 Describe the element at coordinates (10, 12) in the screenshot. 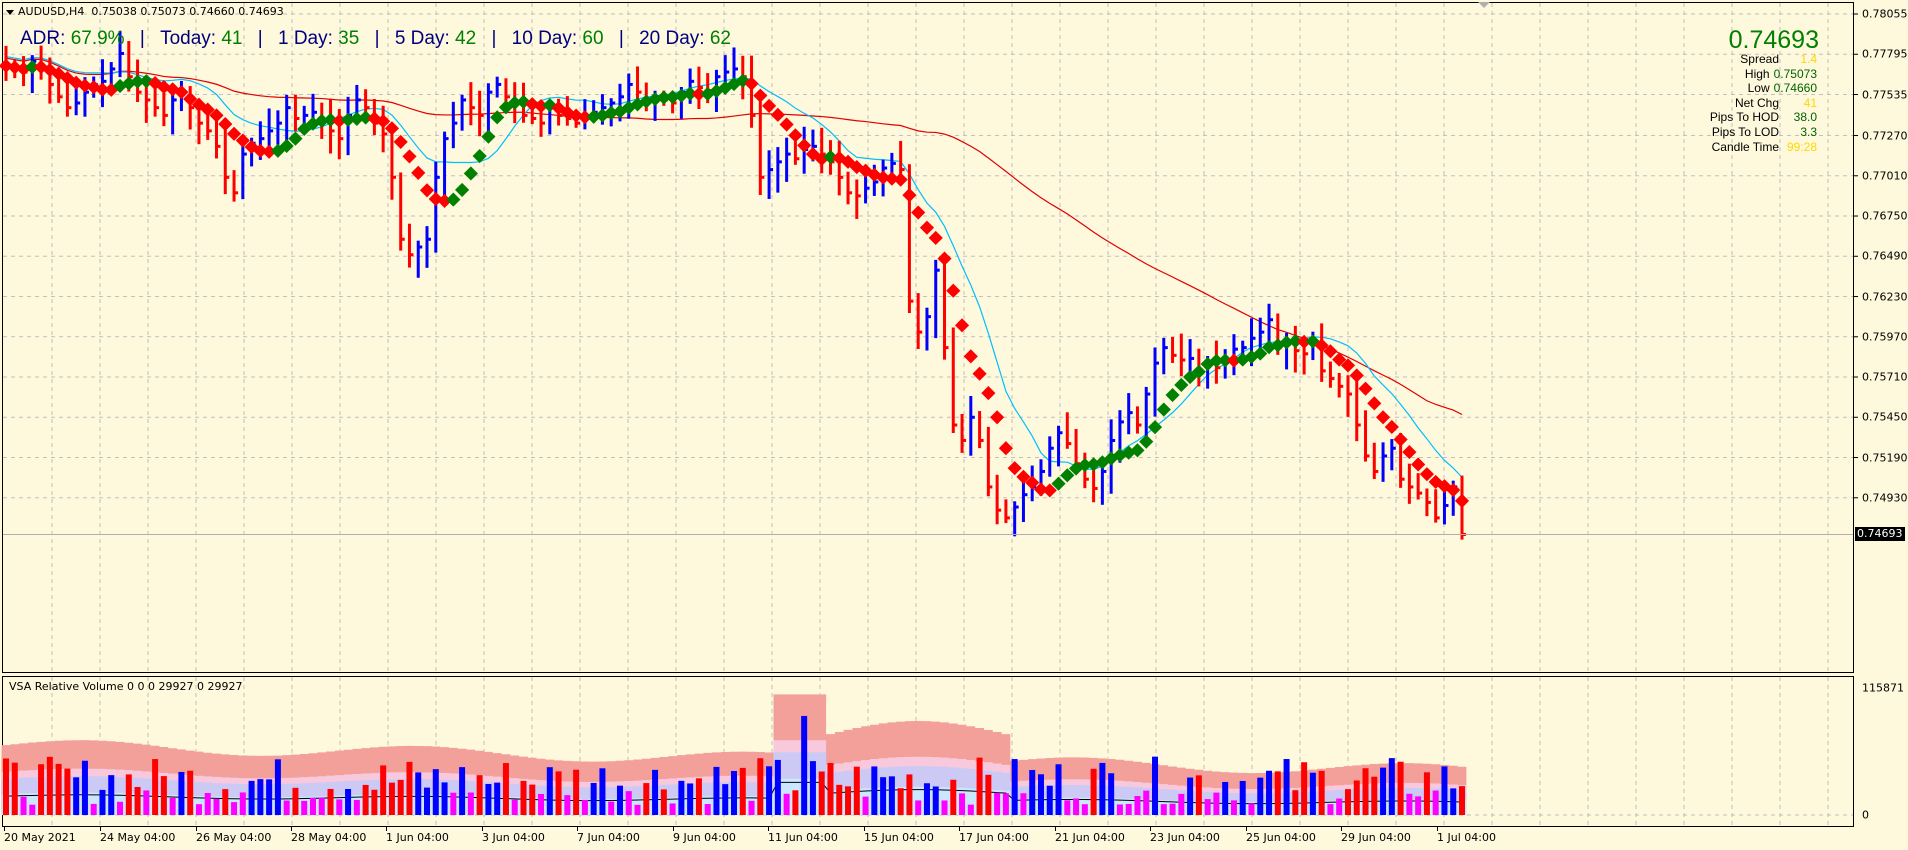

I see `dropdown-triangle-icon` at that location.